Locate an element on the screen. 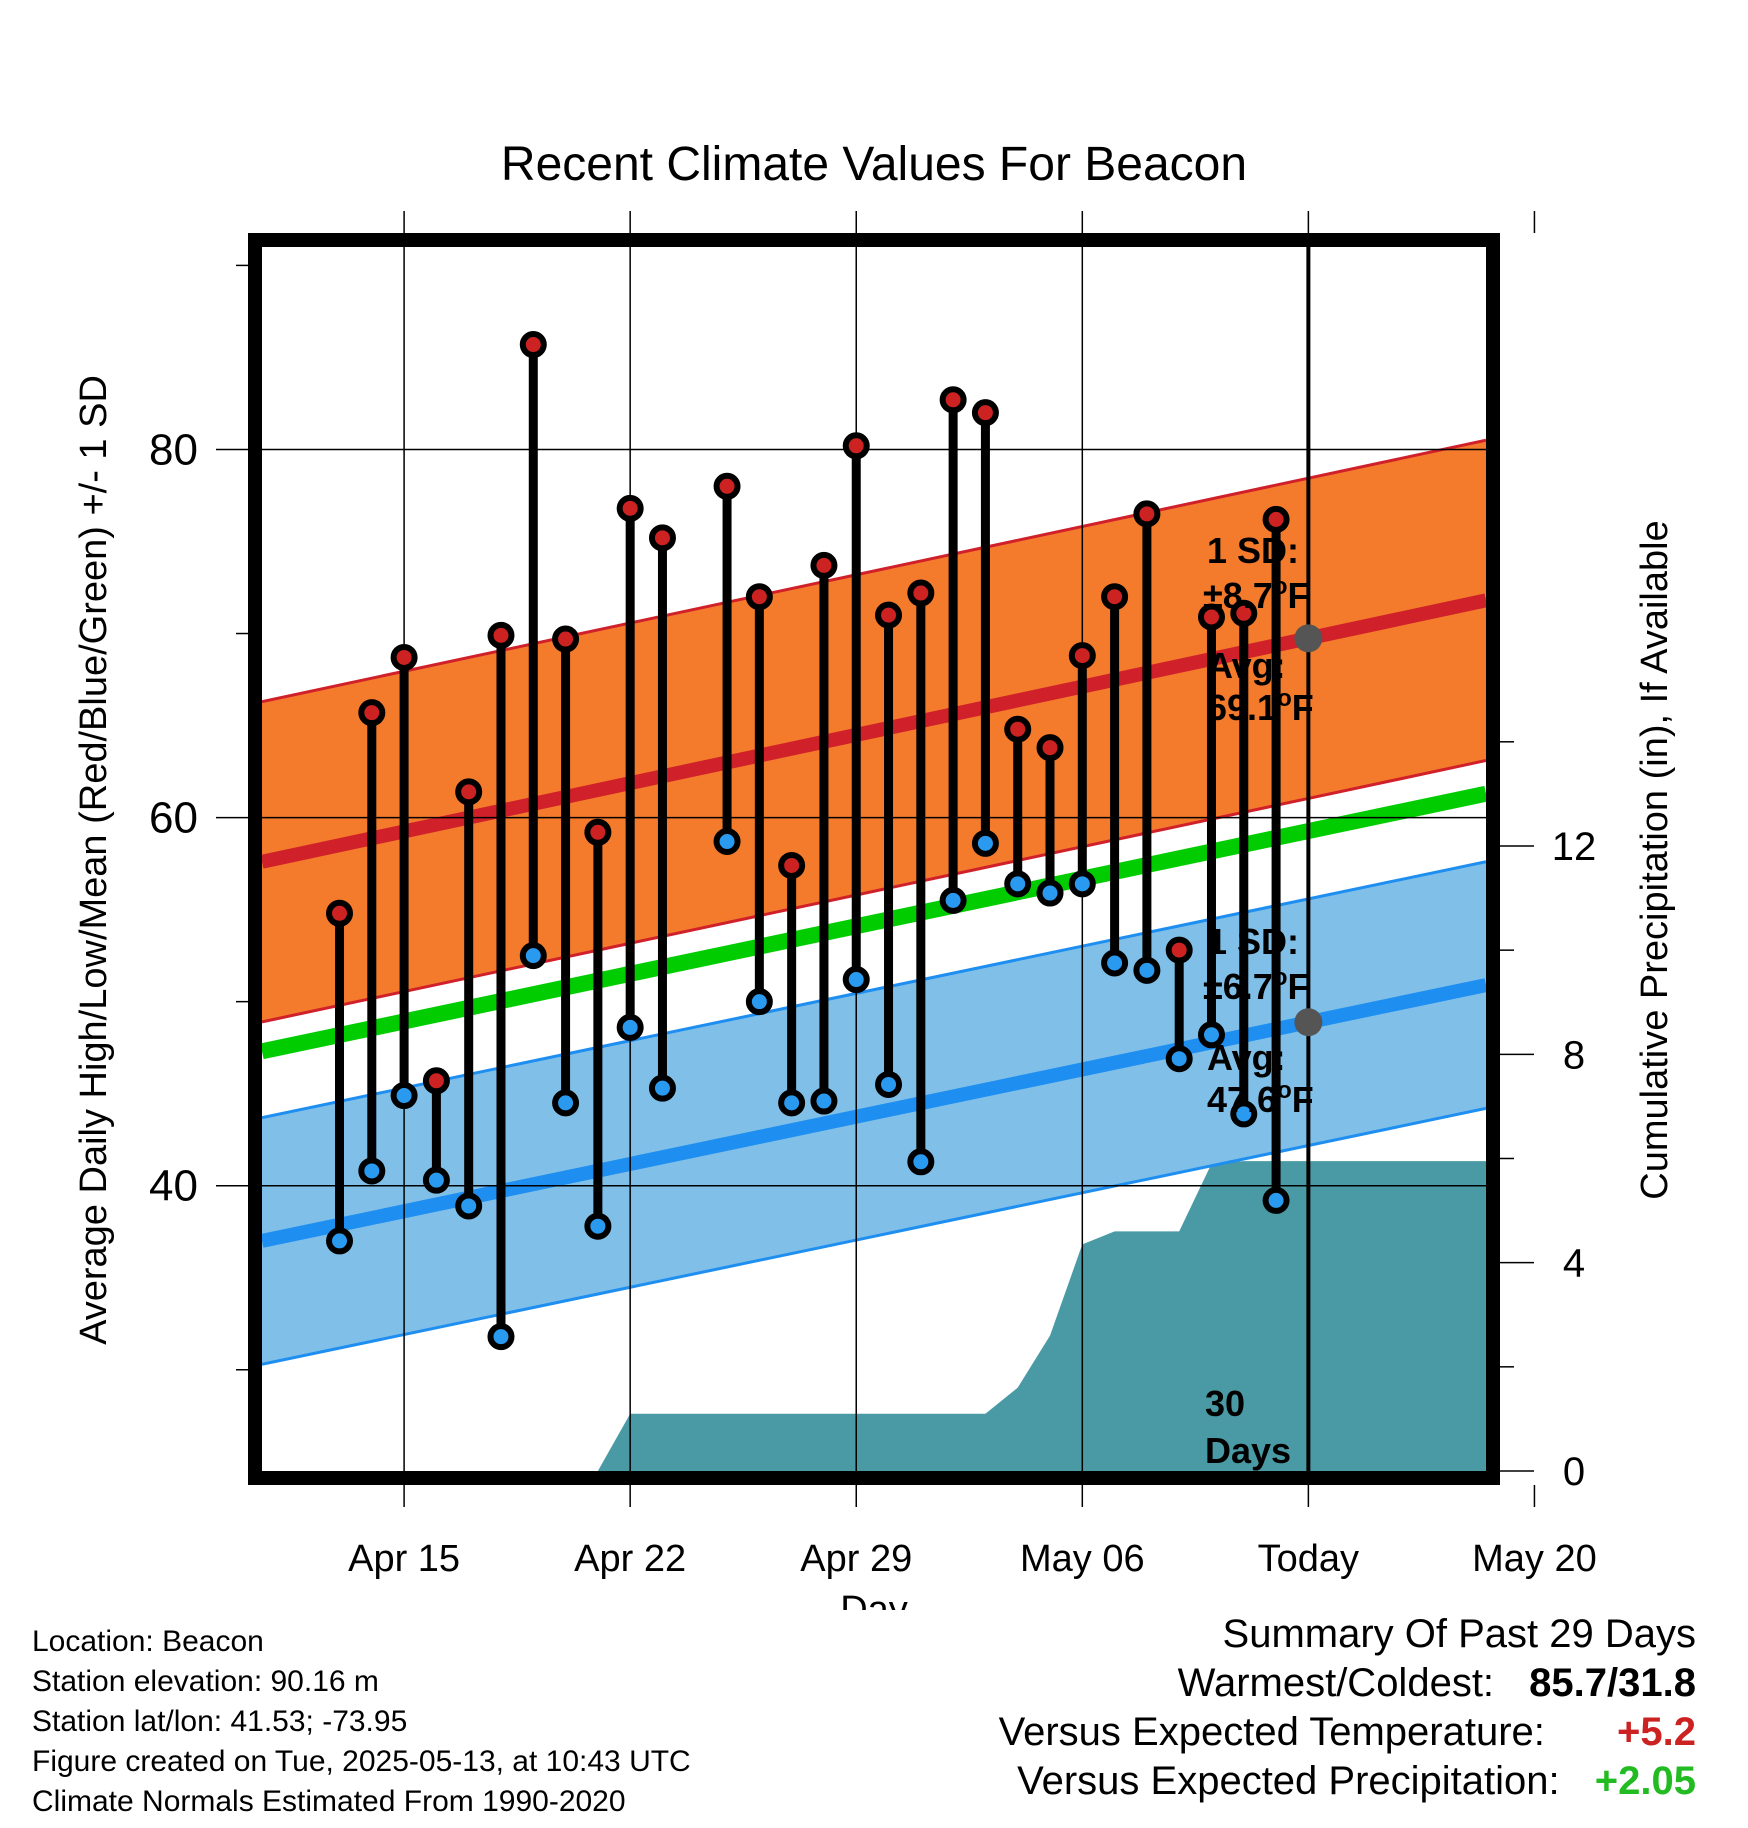 The height and width of the screenshot is (1828, 1748). summary-warm-cold: Warmest/Coldest: 85.7/31.8 is located at coordinates (1347, 1683).